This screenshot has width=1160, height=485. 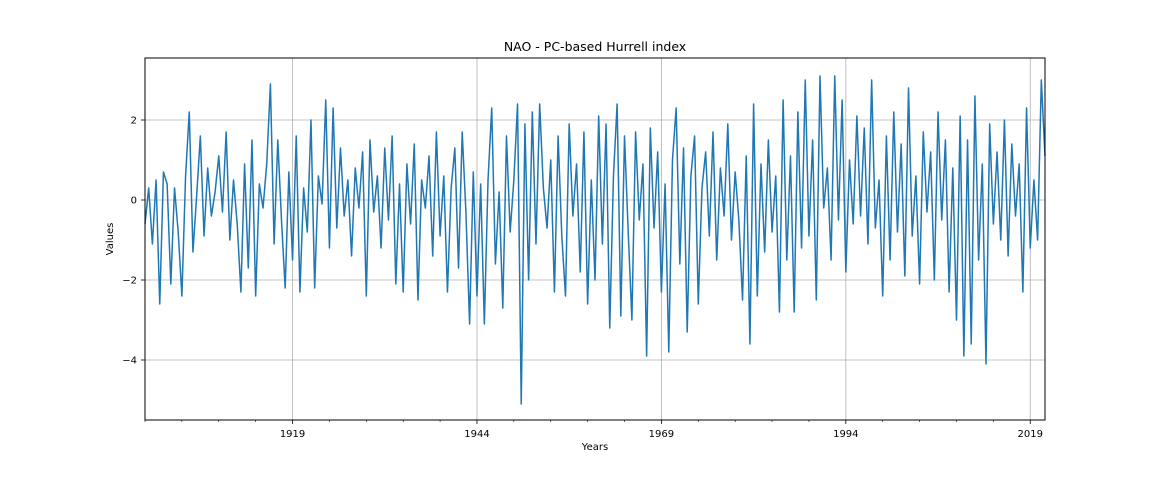 I want to click on y-axis: −4 −2 0 2, so click(x=133, y=241).